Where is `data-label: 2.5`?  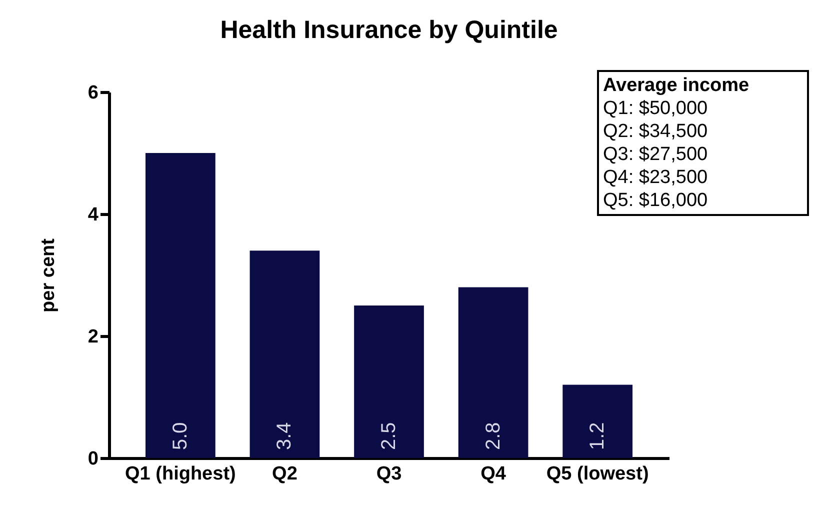
data-label: 2.5 is located at coordinates (389, 436).